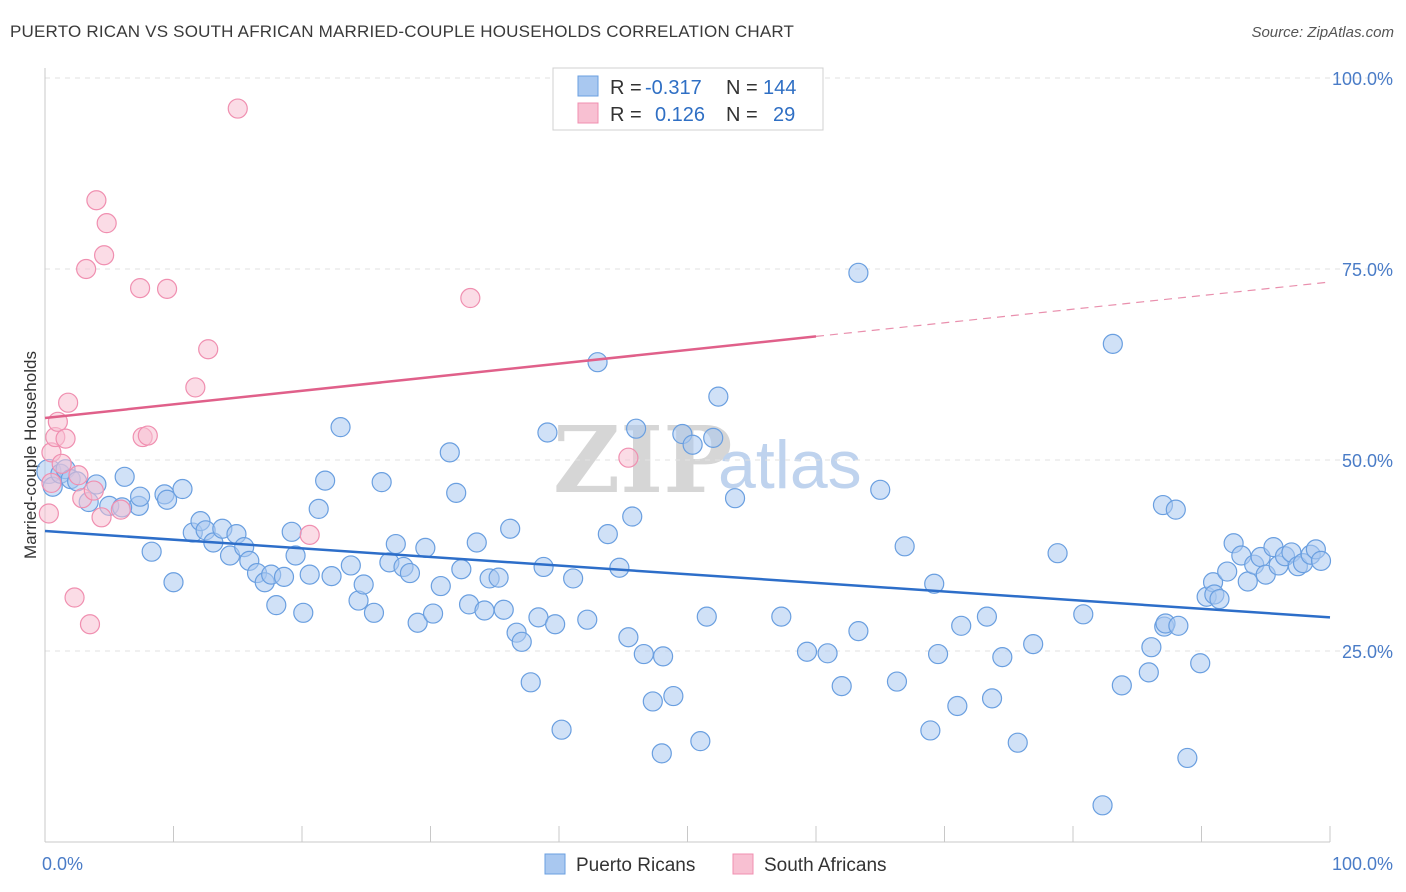 The image size is (1406, 892). What do you see at coordinates (743, 864) in the screenshot?
I see `bottom-legend-swatch-pink` at bounding box center [743, 864].